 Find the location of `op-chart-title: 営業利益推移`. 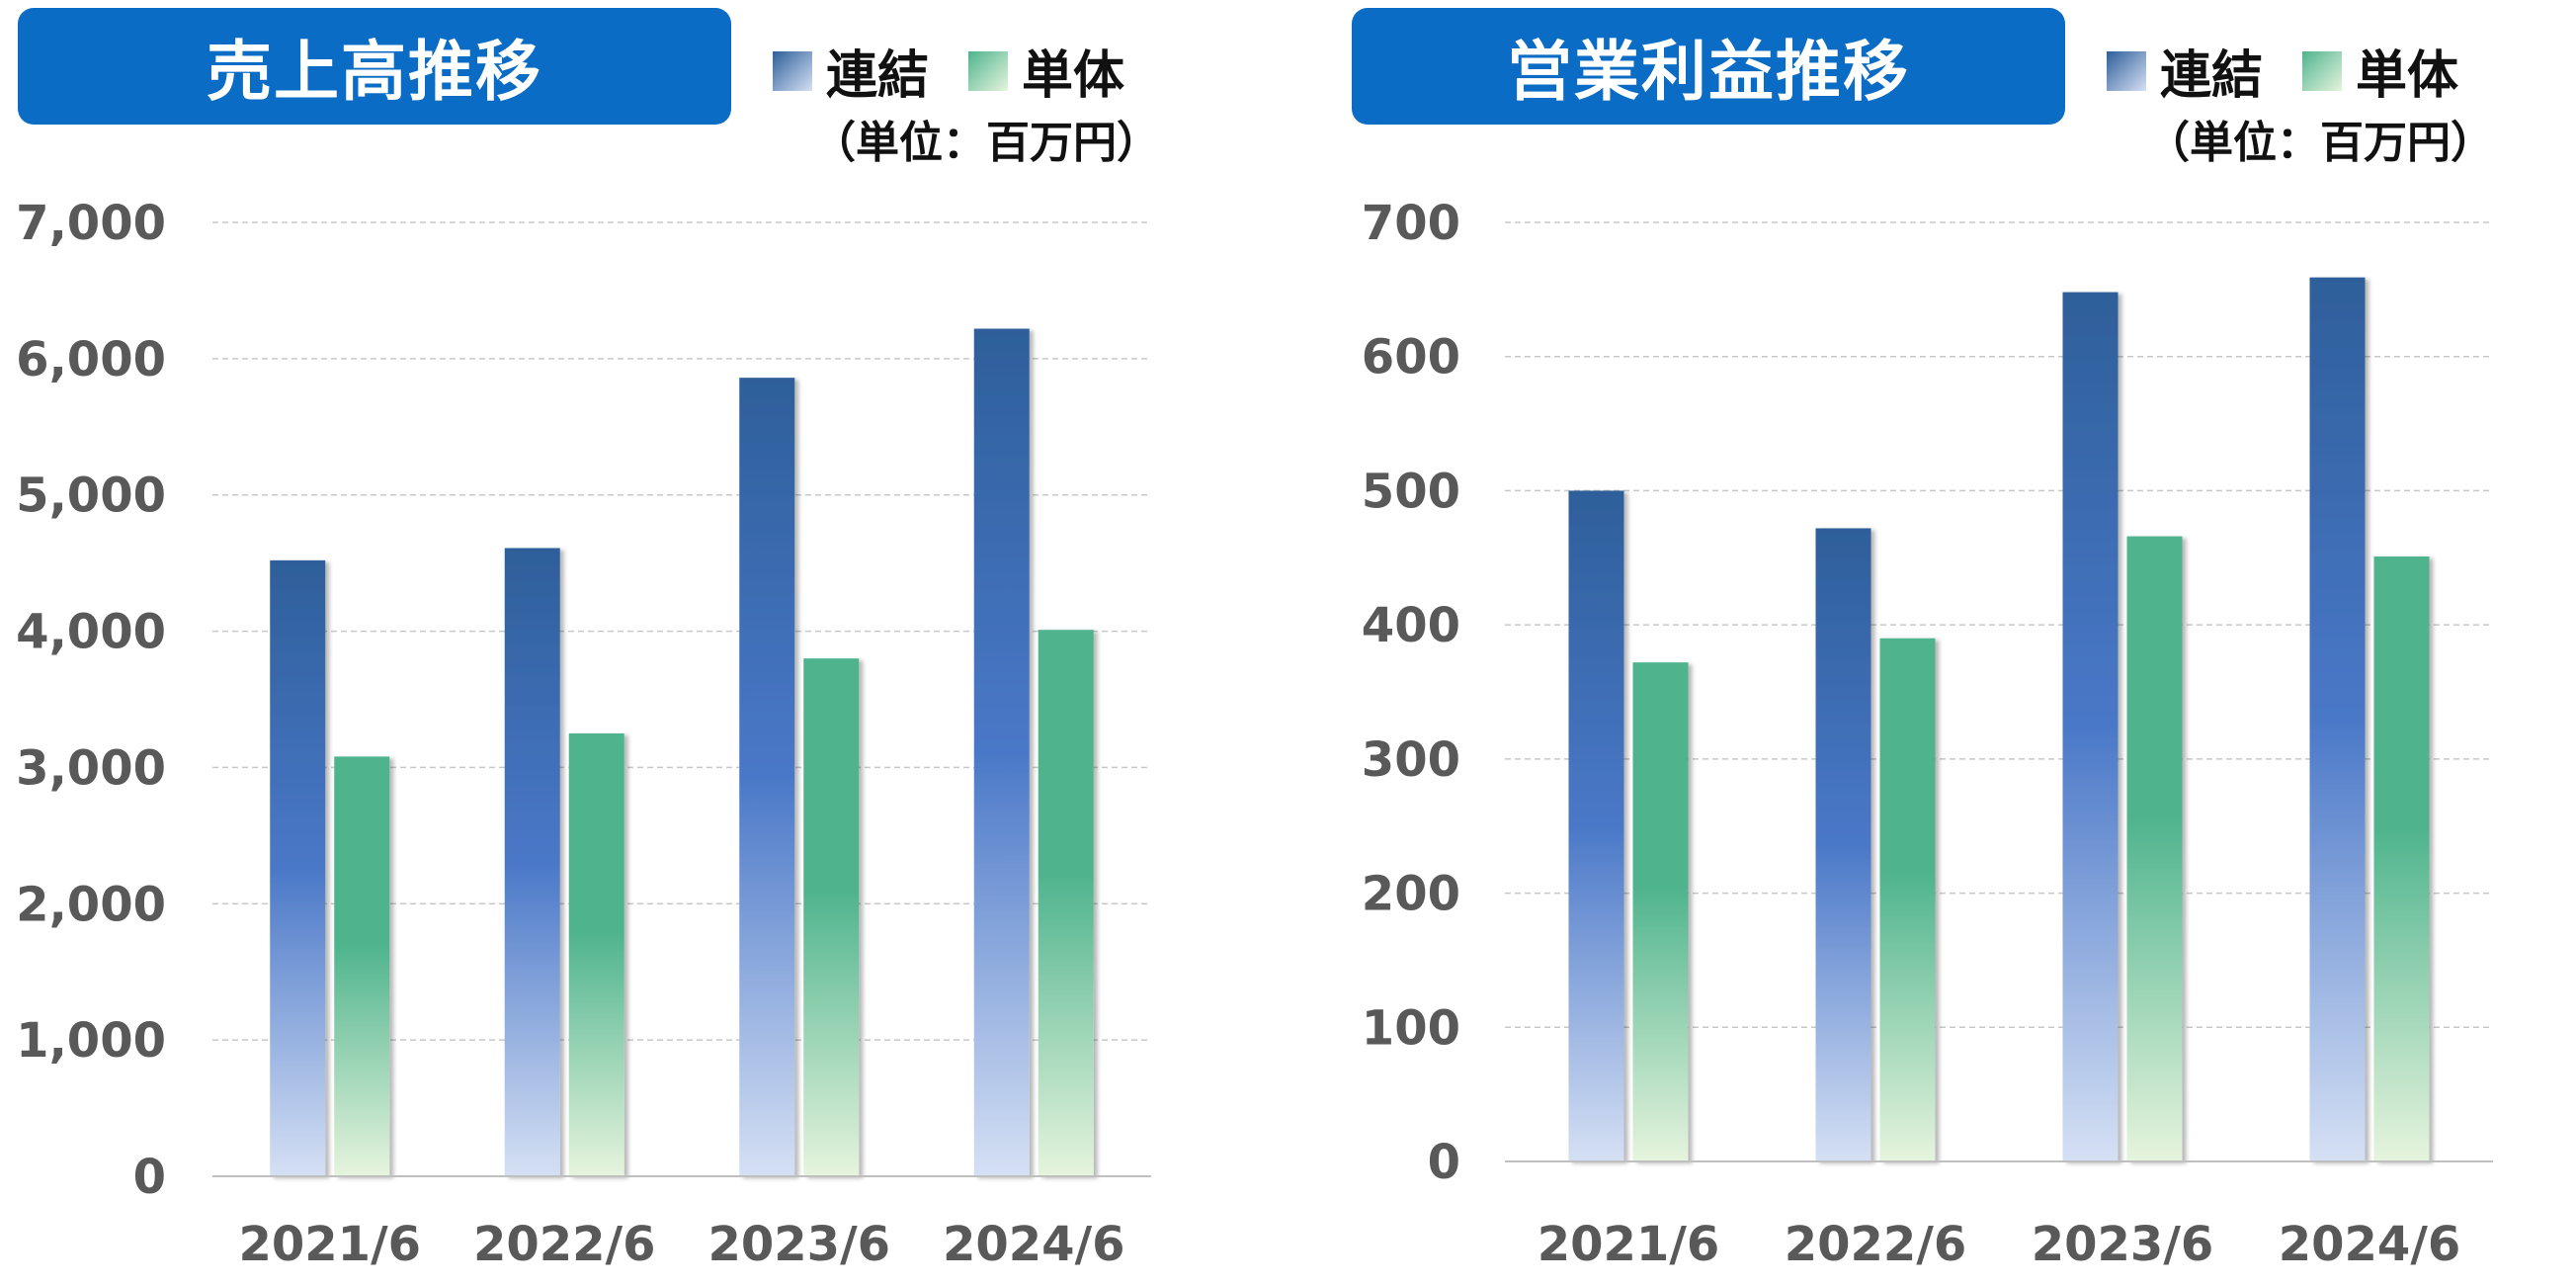

op-chart-title: 営業利益推移 is located at coordinates (1708, 72).